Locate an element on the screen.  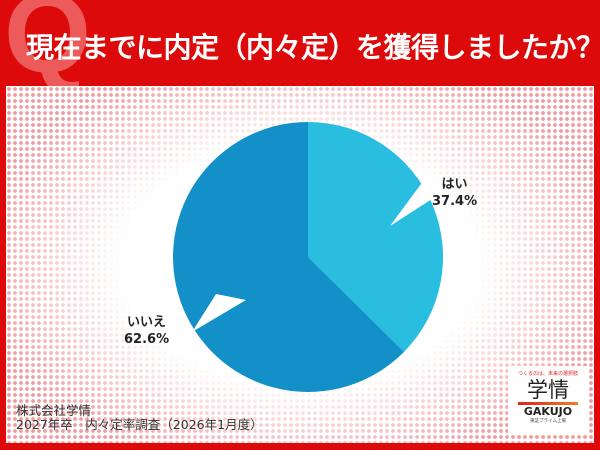
gakujo-logo: つくるのは、未来の選択肢 学情 GAKUJO 東証プライム上場 is located at coordinates (548, 400).